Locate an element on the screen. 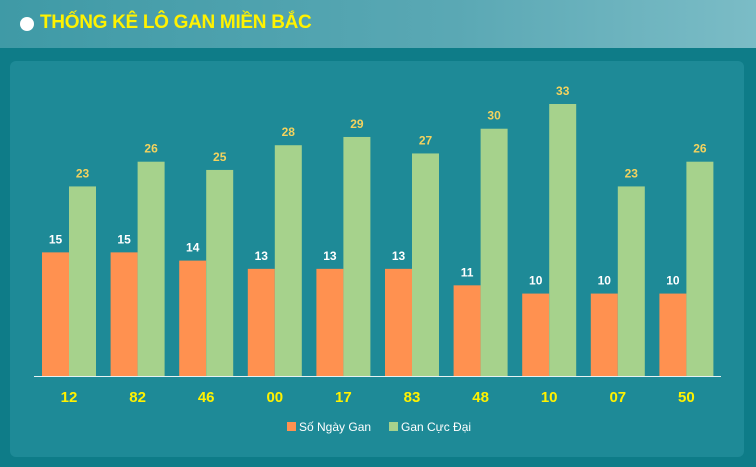  data-label-so-ngay-gan-46: 14 is located at coordinates (193, 248).